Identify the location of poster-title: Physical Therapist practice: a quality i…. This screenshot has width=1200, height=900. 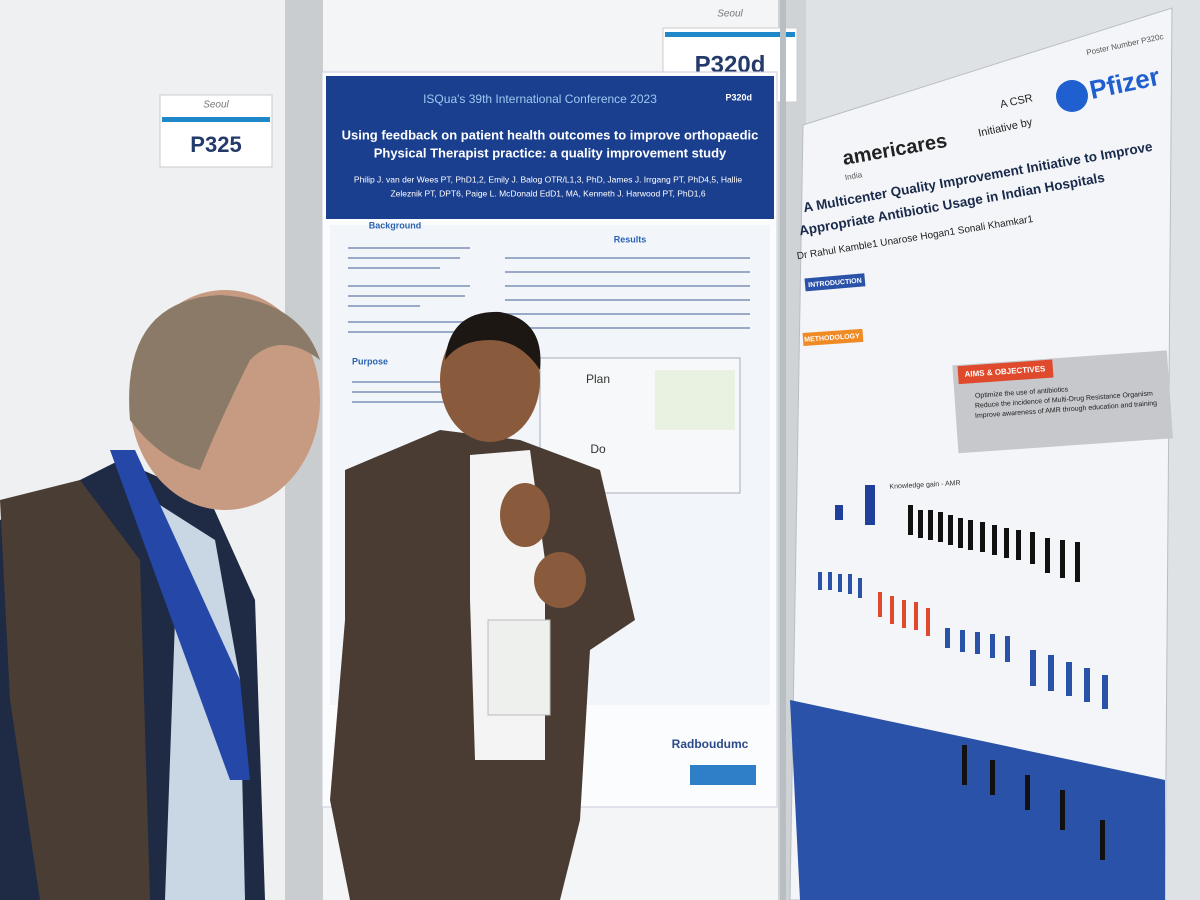
(550, 152).